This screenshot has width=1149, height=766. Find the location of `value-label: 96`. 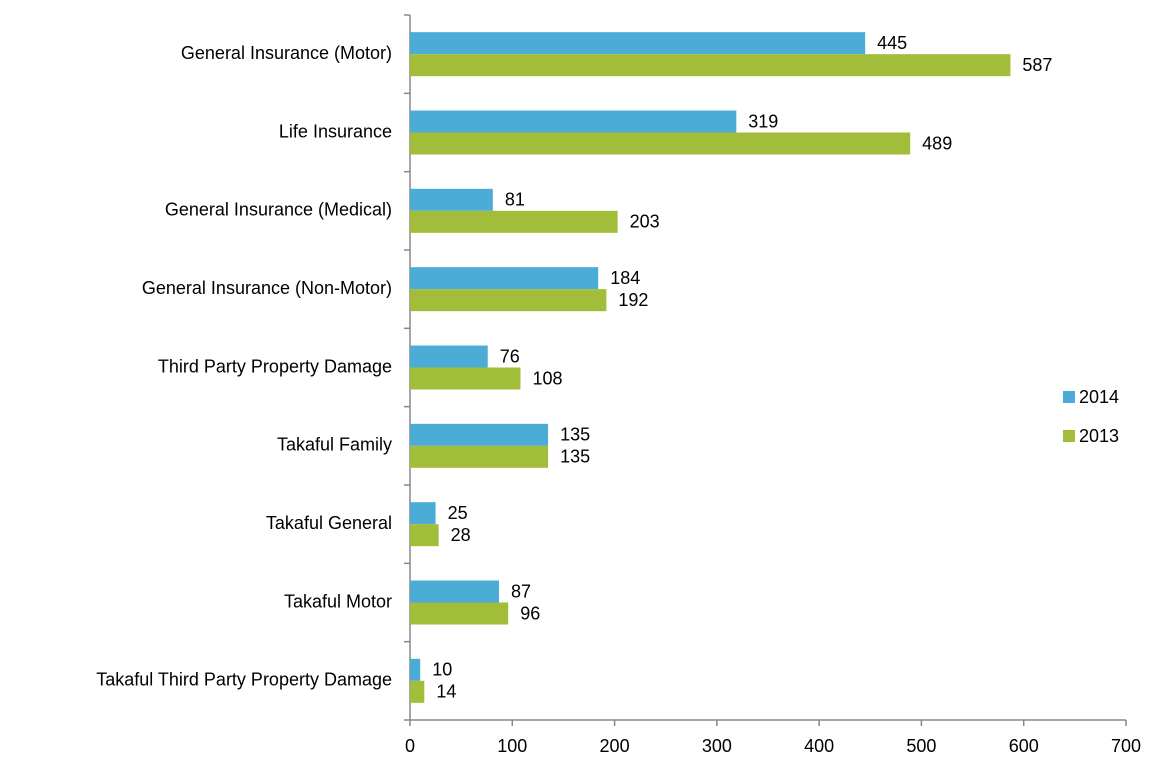

value-label: 96 is located at coordinates (530, 613).